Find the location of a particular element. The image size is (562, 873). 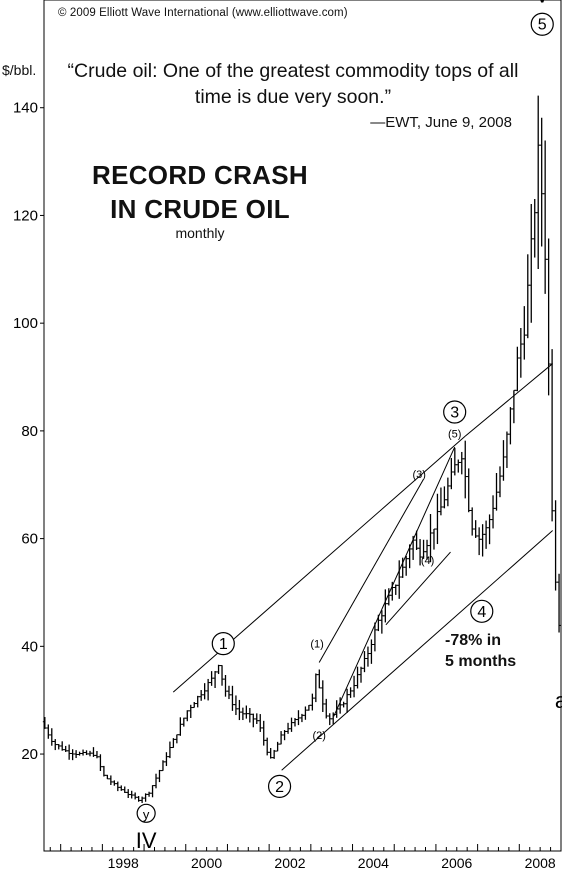

wave-label: 4 is located at coordinates (481, 612).